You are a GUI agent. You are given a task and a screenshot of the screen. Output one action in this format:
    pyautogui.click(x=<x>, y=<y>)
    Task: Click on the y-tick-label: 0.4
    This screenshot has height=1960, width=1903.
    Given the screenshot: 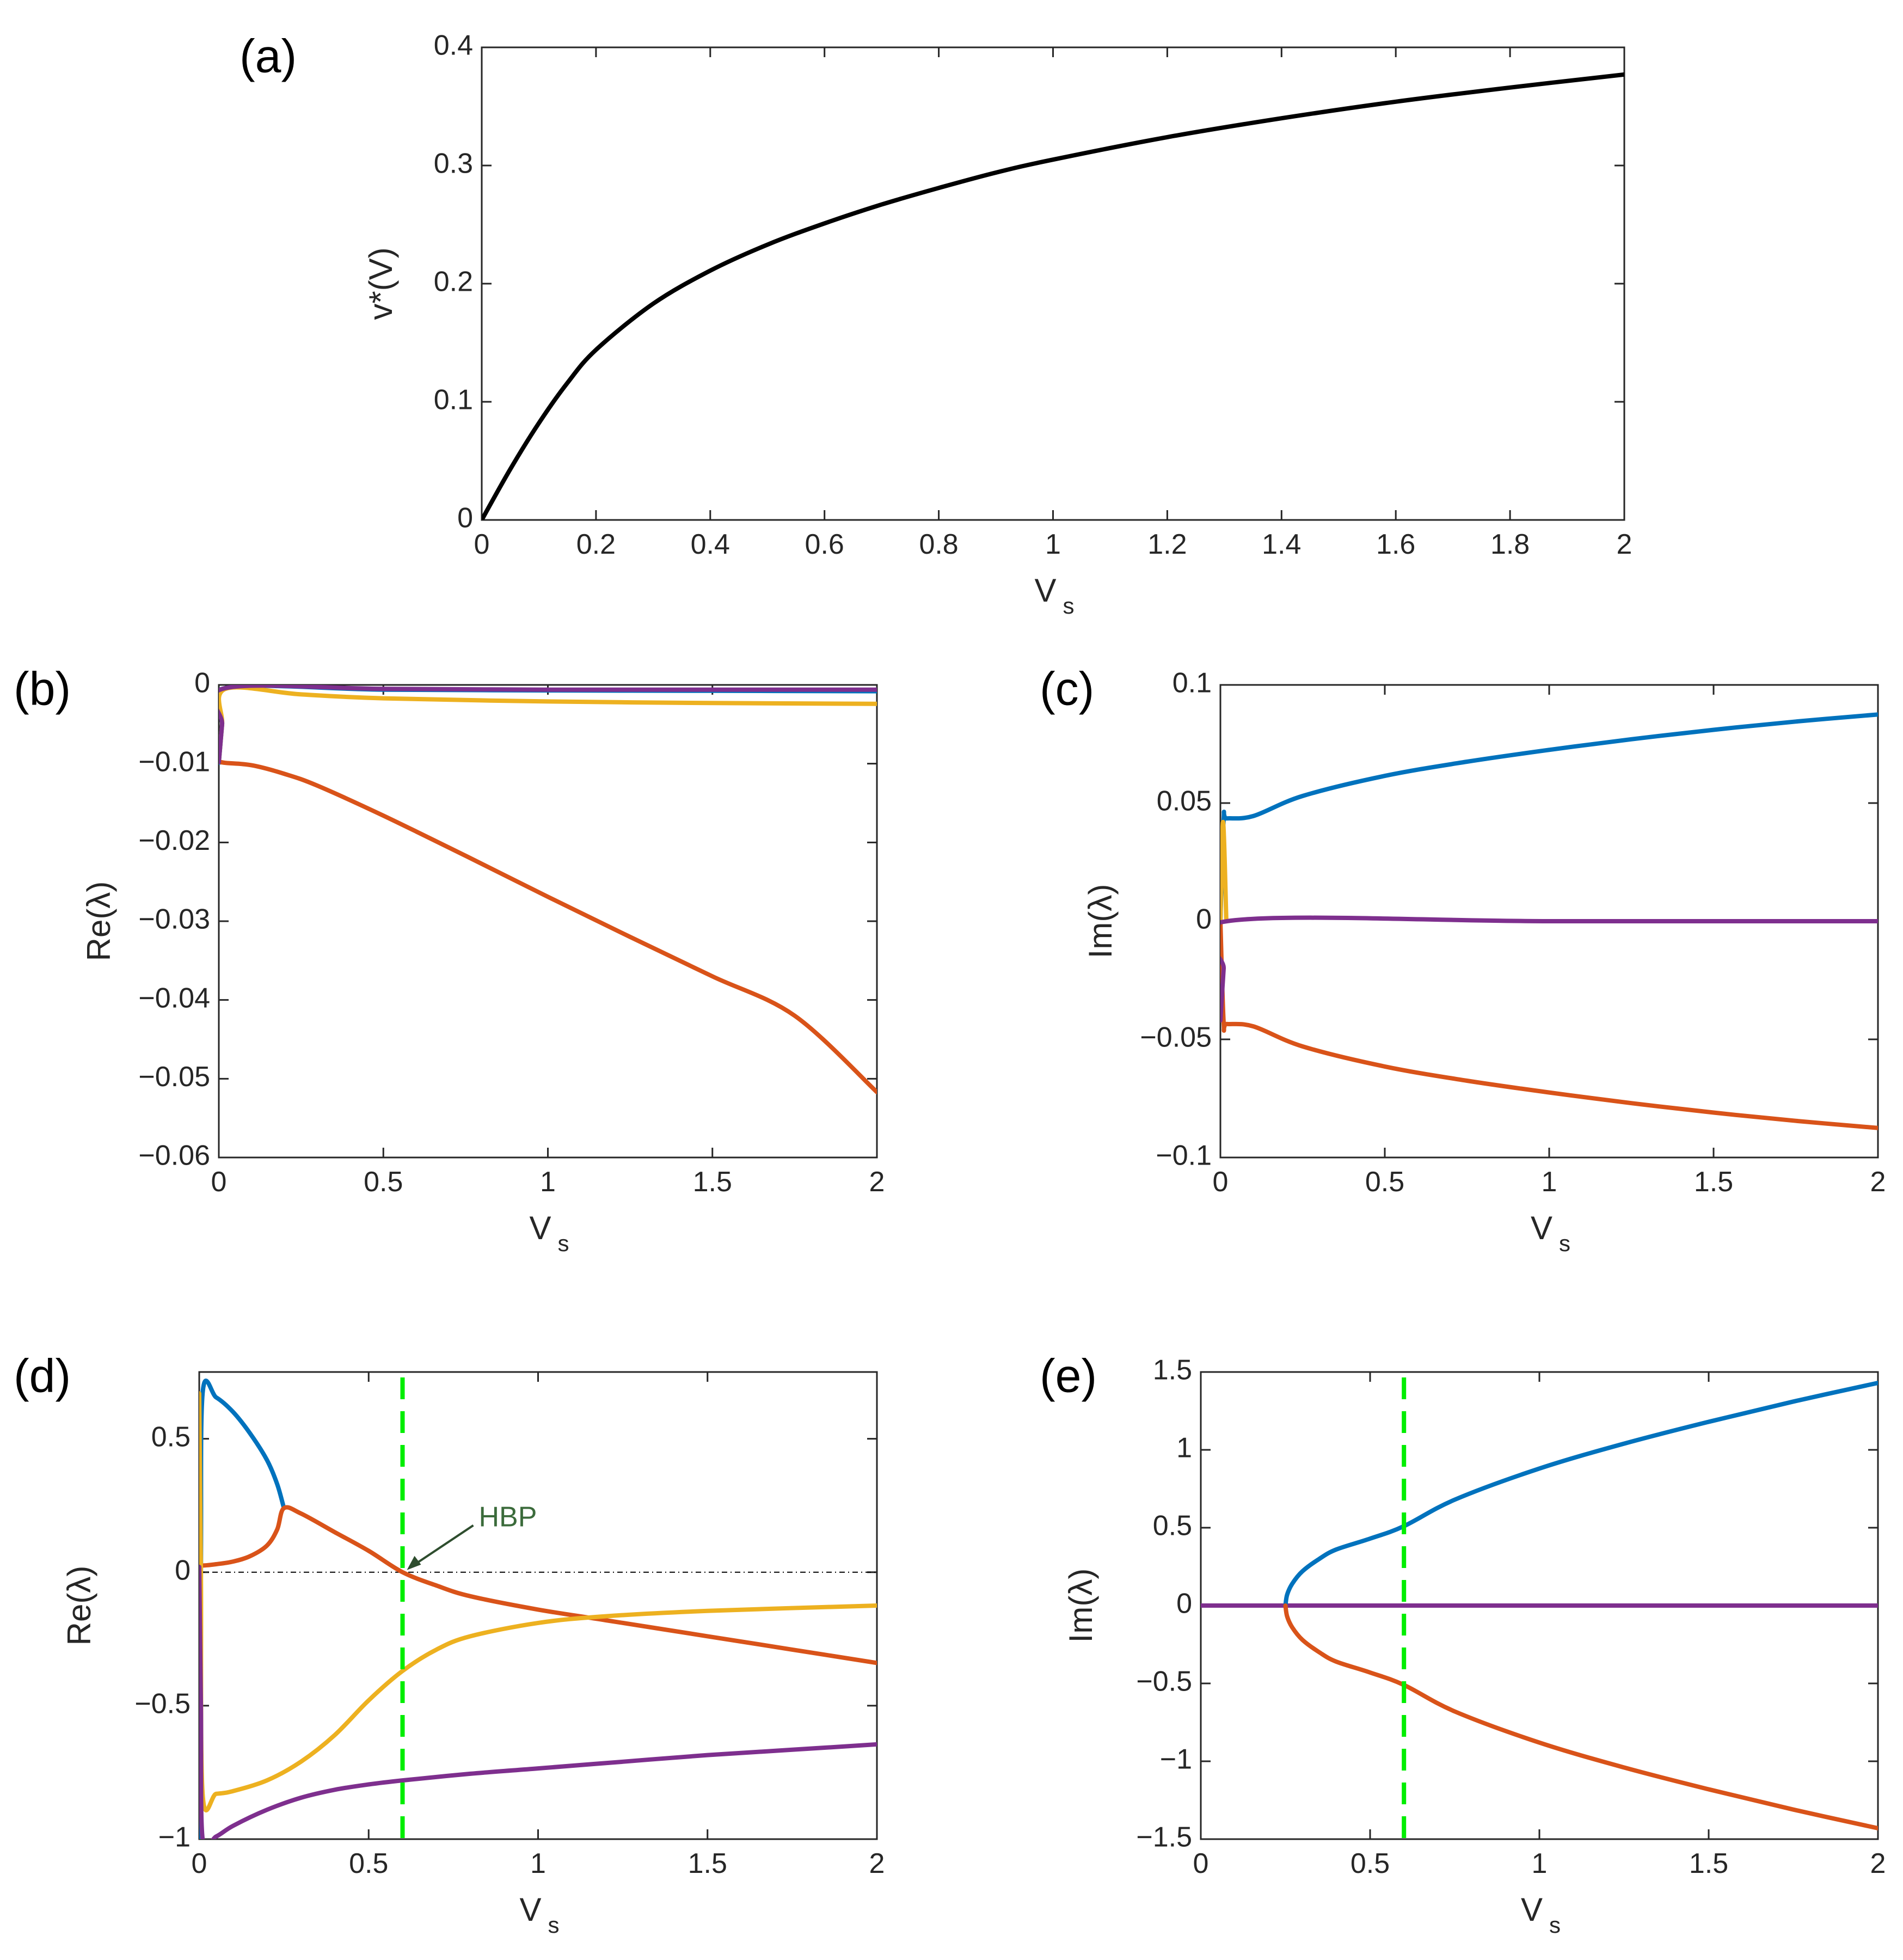 What is the action you would take?
    pyautogui.click(x=453, y=46)
    